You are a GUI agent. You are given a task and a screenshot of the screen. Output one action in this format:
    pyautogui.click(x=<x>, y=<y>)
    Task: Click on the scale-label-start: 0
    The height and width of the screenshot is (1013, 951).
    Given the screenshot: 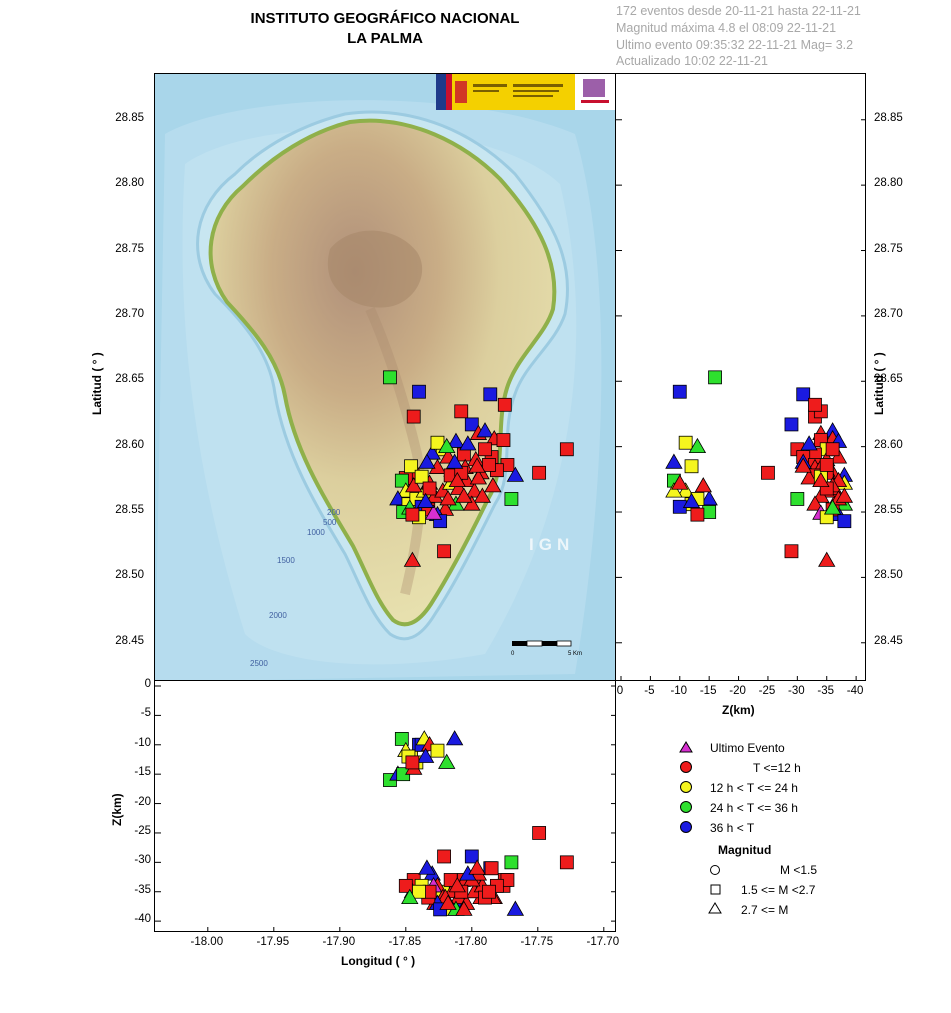 What is the action you would take?
    pyautogui.click(x=513, y=654)
    